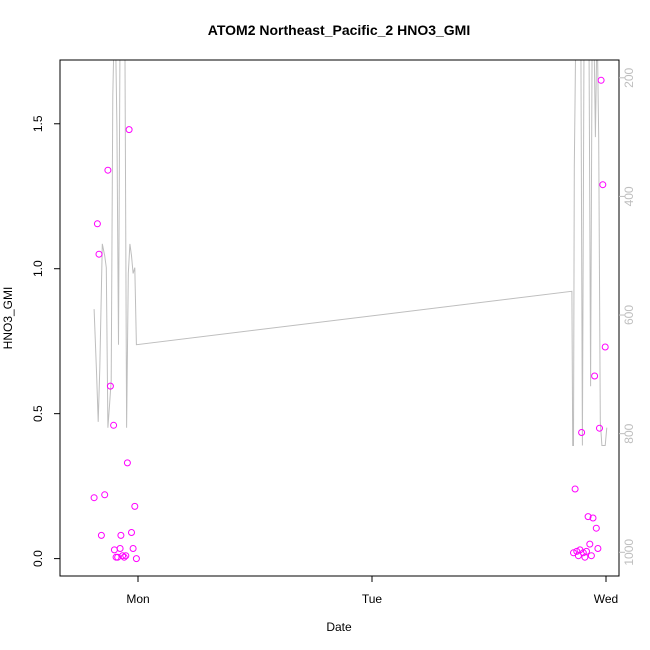  I want to click on y-right-tick-label: 1000, so click(629, 552).